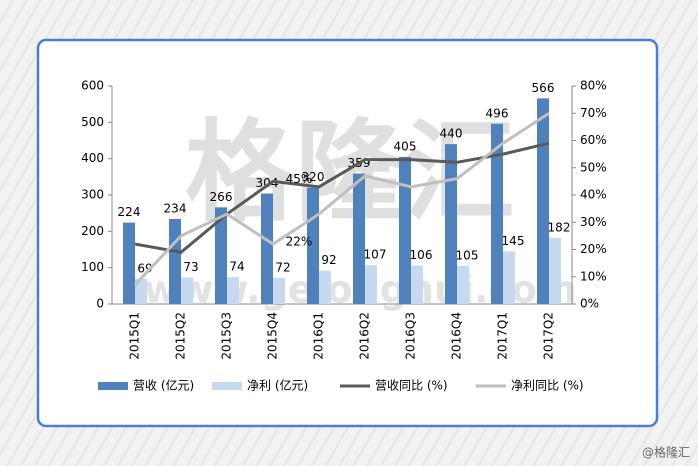 Image resolution: width=698 pixels, height=466 pixels. What do you see at coordinates (411, 336) in the screenshot?
I see `x-tick-label: 2016Q3` at bounding box center [411, 336].